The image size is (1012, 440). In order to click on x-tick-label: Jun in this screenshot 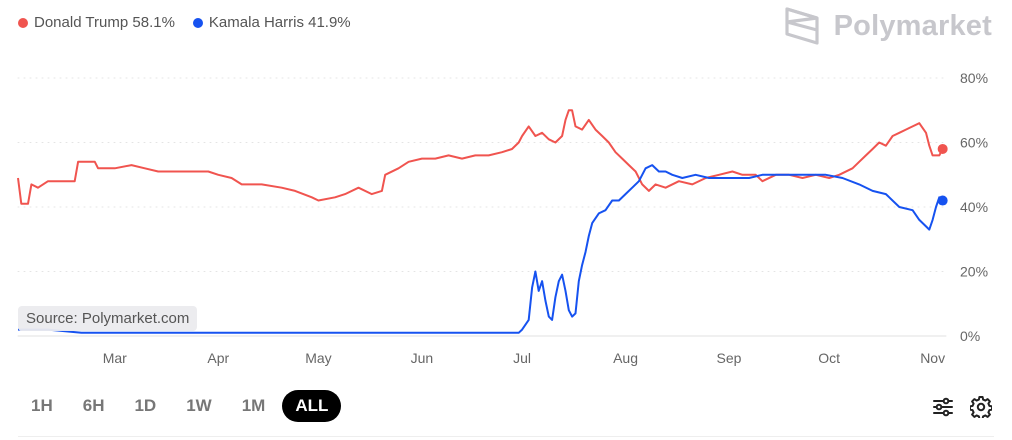, I will do `click(422, 358)`.